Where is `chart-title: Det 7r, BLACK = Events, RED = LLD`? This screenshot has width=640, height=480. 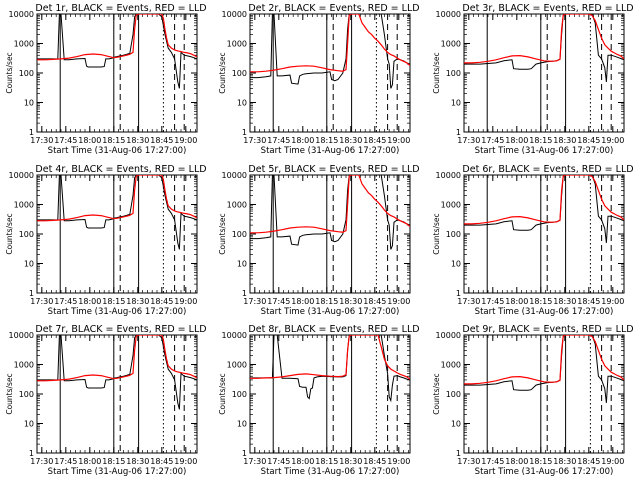
chart-title: Det 7r, BLACK = Events, RED = LLD is located at coordinates (120, 329).